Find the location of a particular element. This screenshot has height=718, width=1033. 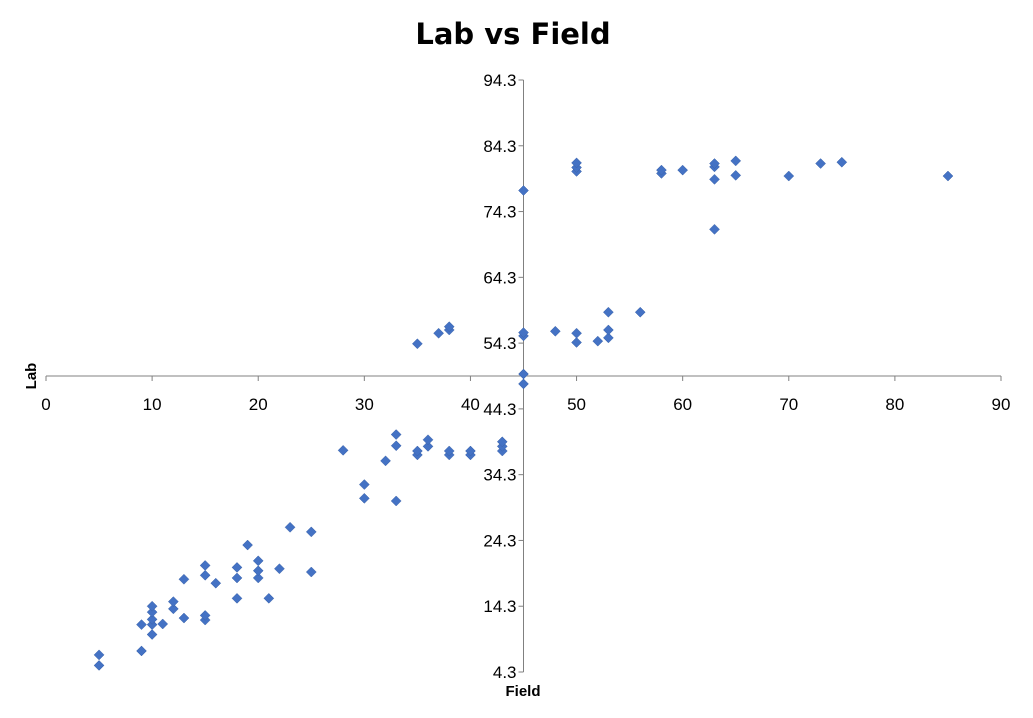

x-tick-label: 50 is located at coordinates (576, 404).